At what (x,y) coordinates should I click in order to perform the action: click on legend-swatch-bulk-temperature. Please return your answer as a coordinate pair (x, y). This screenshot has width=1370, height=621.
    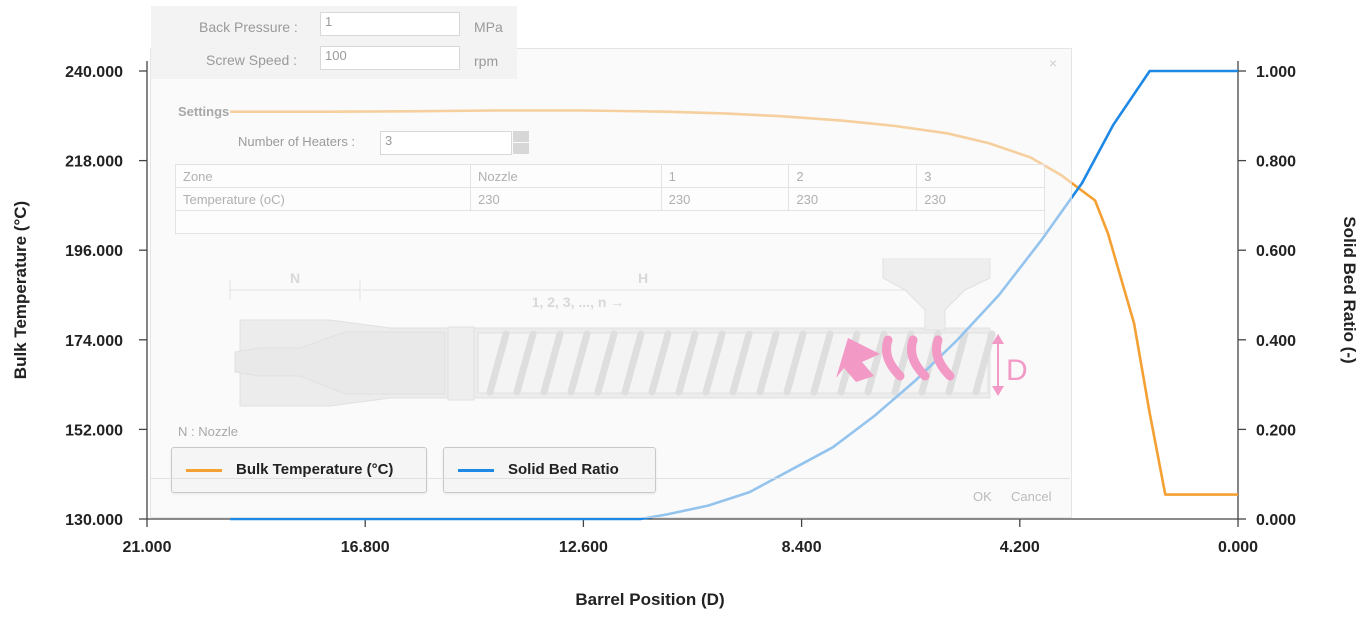
    Looking at the image, I should click on (204, 470).